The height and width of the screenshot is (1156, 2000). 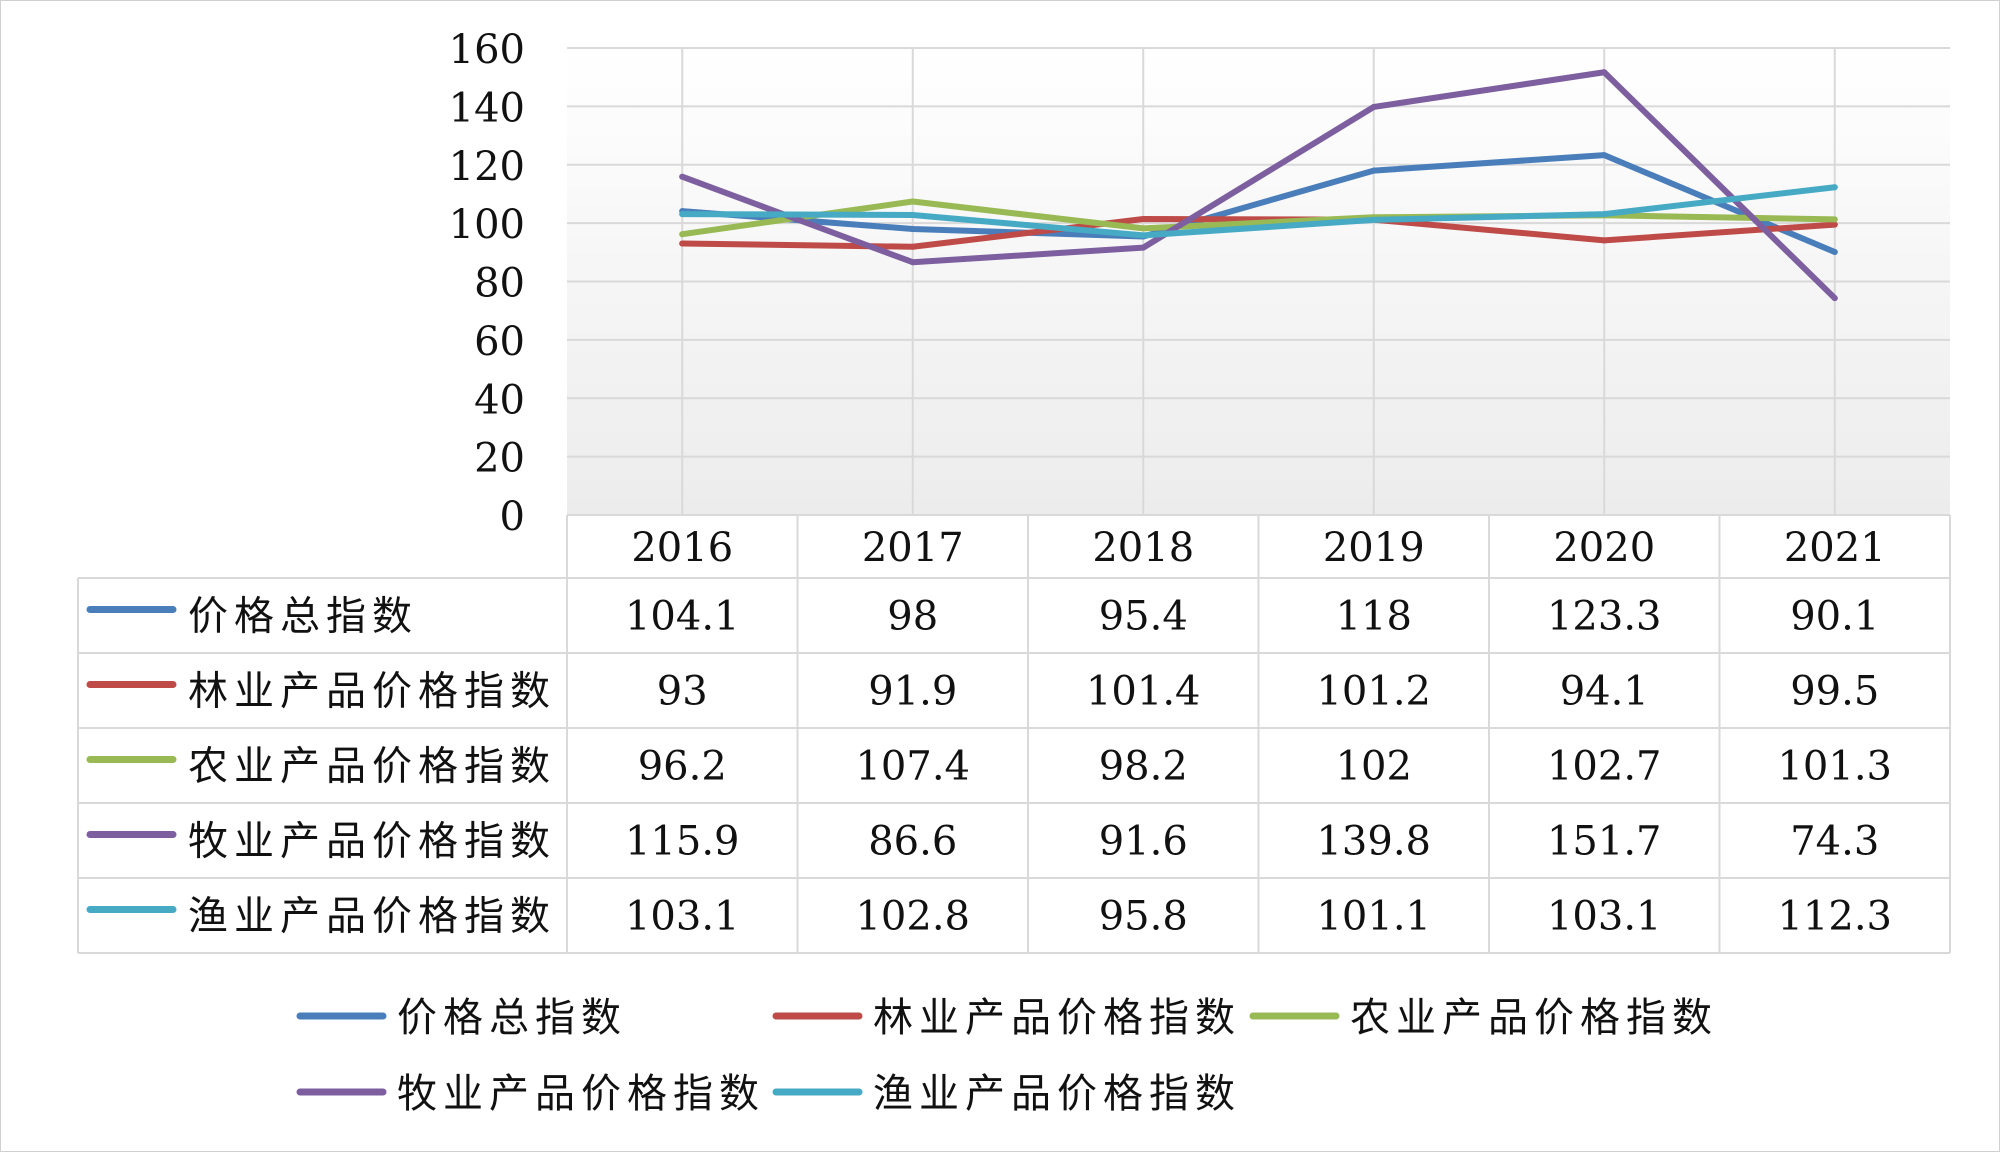 I want to click on data-label: 95.8, so click(x=1143, y=917).